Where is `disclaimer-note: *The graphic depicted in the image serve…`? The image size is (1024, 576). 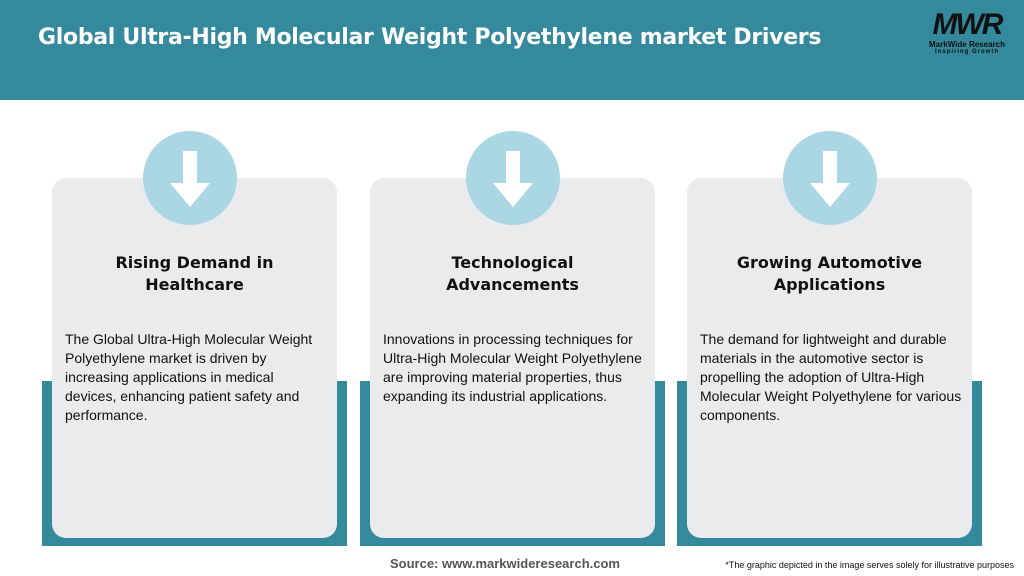 disclaimer-note: *The graphic depicted in the image serve… is located at coordinates (869, 565).